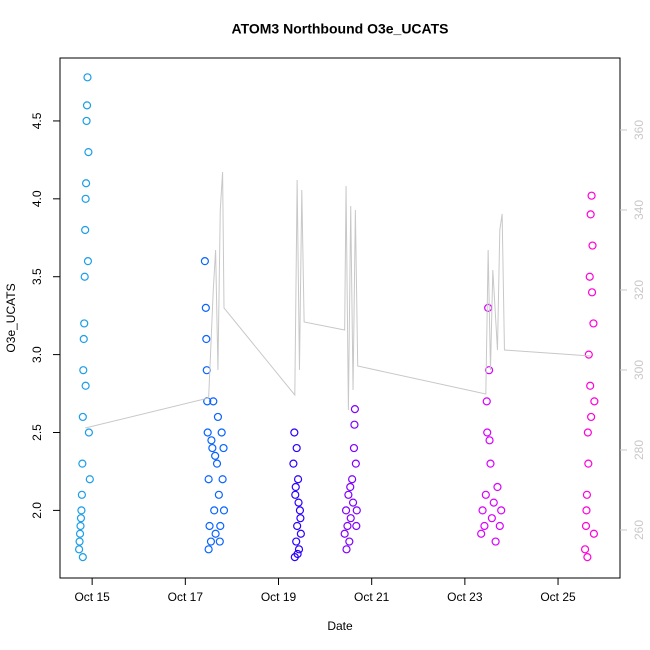  What do you see at coordinates (279, 597) in the screenshot?
I see `x-tick-label: Oct 19` at bounding box center [279, 597].